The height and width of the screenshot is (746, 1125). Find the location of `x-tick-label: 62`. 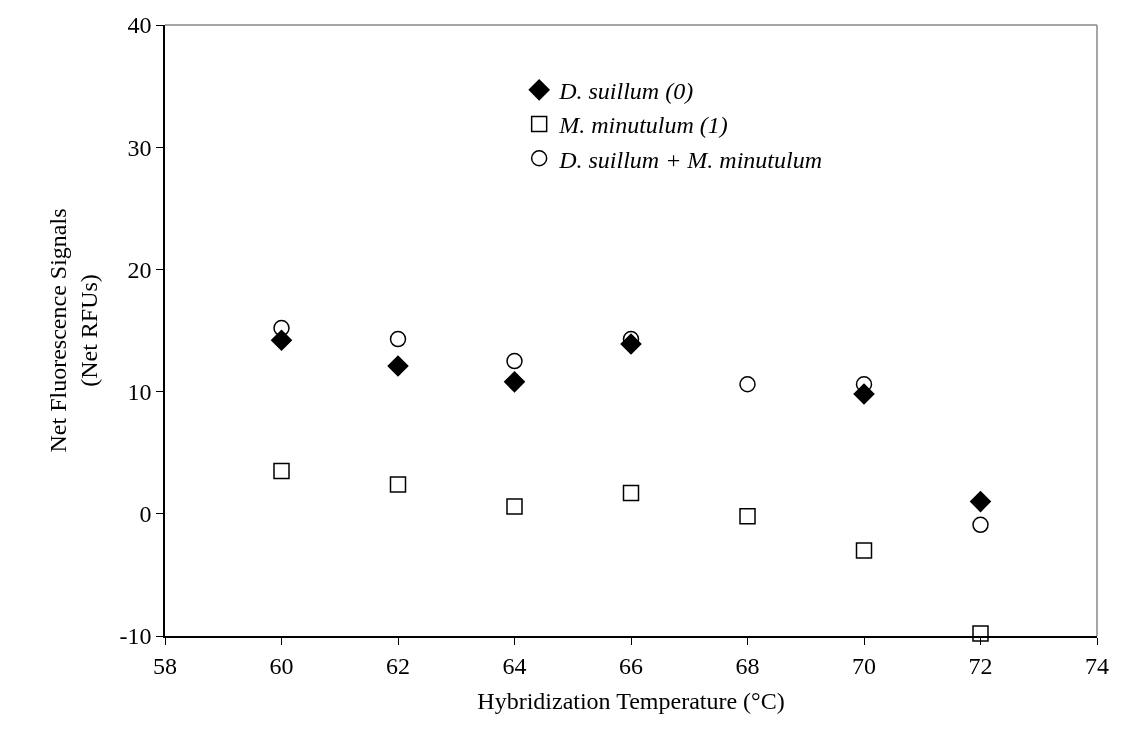

x-tick-label: 62 is located at coordinates (398, 665).